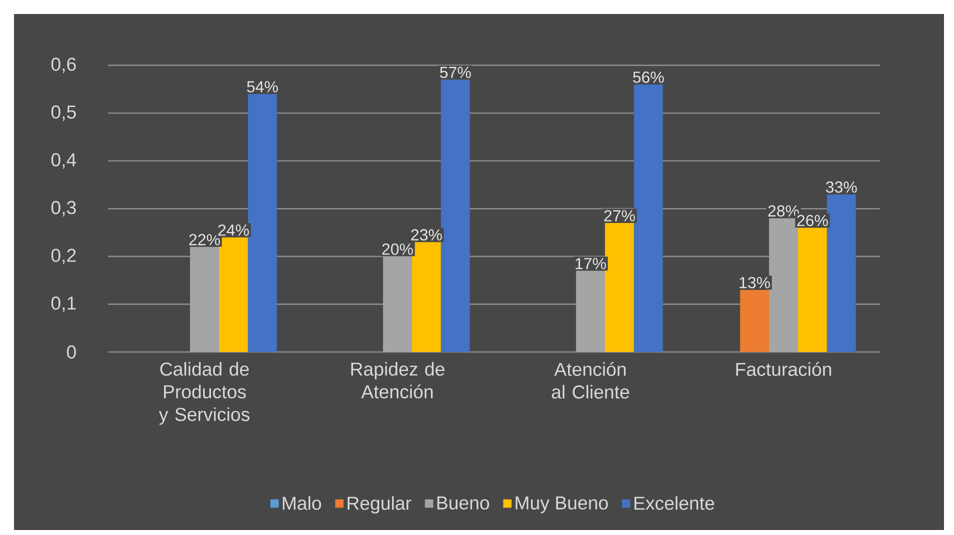 The height and width of the screenshot is (535, 954). I want to click on data-label: 33%, so click(841, 187).